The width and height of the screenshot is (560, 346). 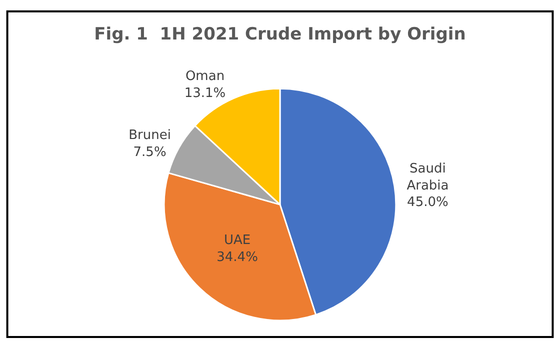 What do you see at coordinates (237, 257) in the screenshot?
I see `data-label: 34.4%` at bounding box center [237, 257].